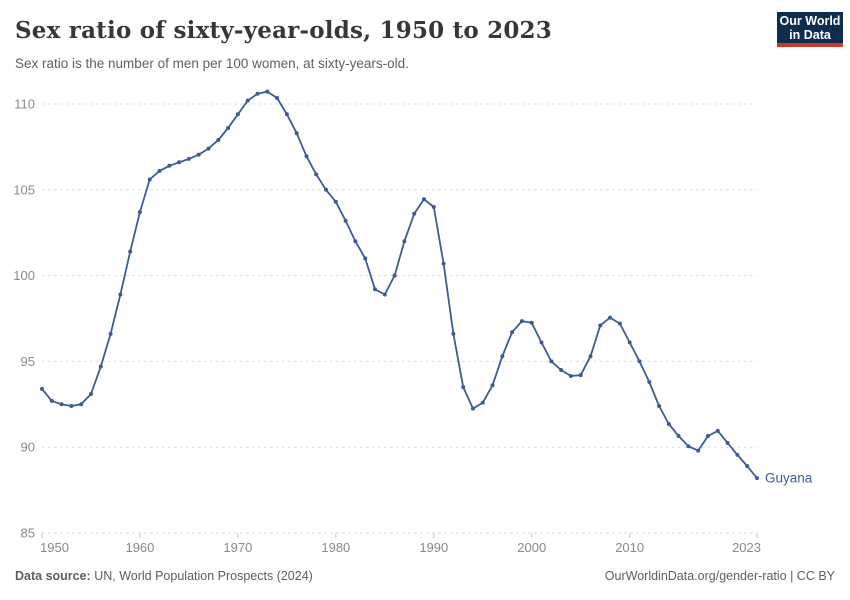 The height and width of the screenshot is (600, 850). What do you see at coordinates (237, 547) in the screenshot?
I see `x-axis-tick-label: 1970` at bounding box center [237, 547].